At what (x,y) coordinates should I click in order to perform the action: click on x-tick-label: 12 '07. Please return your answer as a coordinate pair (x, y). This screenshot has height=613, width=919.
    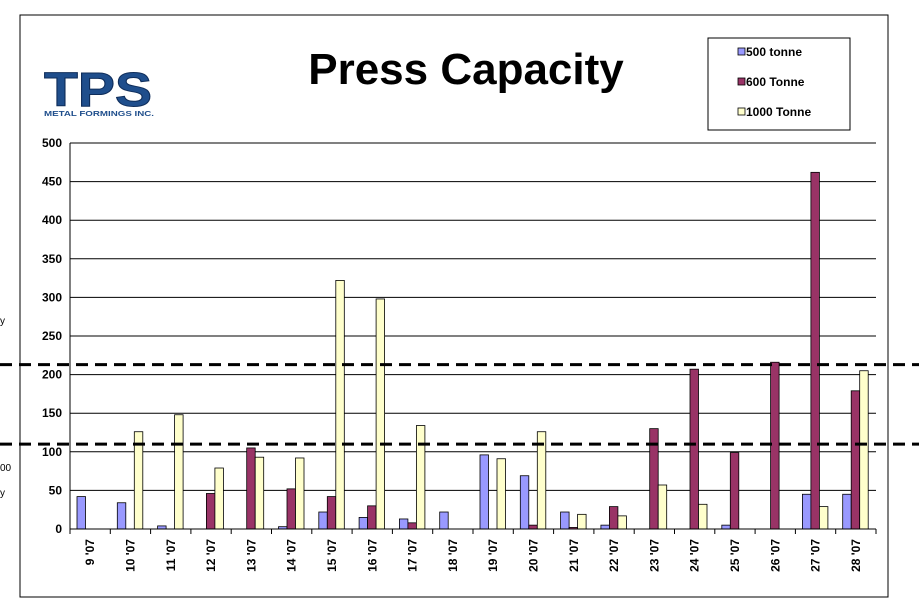
    Looking at the image, I should click on (211, 555).